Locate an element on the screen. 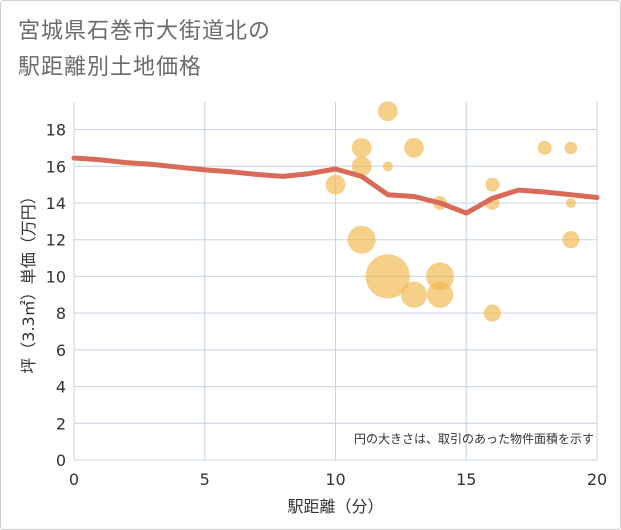 This screenshot has height=530, width=621. y-tick-label: 8 is located at coordinates (61, 313).